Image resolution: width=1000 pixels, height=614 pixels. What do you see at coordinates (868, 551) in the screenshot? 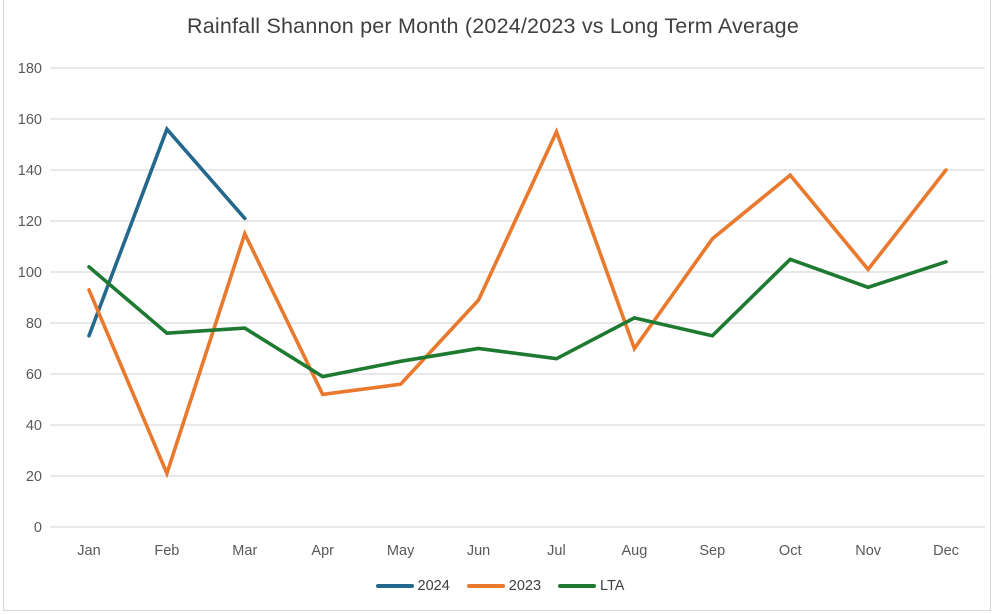
I see `x-tick-label-nov: Nov` at bounding box center [868, 551].